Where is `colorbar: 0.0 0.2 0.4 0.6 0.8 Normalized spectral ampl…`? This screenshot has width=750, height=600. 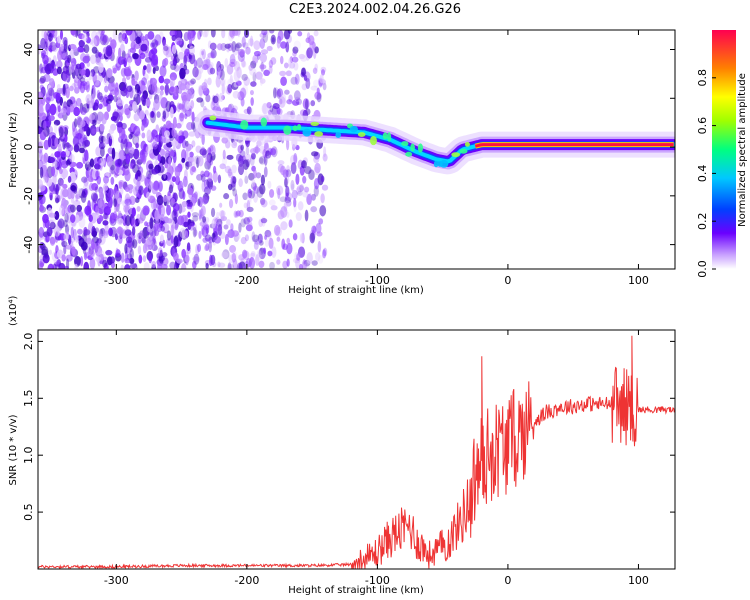
colorbar: 0.0 0.2 0.4 0.6 0.8 Normalized spectral ampl… is located at coordinates (722, 154).